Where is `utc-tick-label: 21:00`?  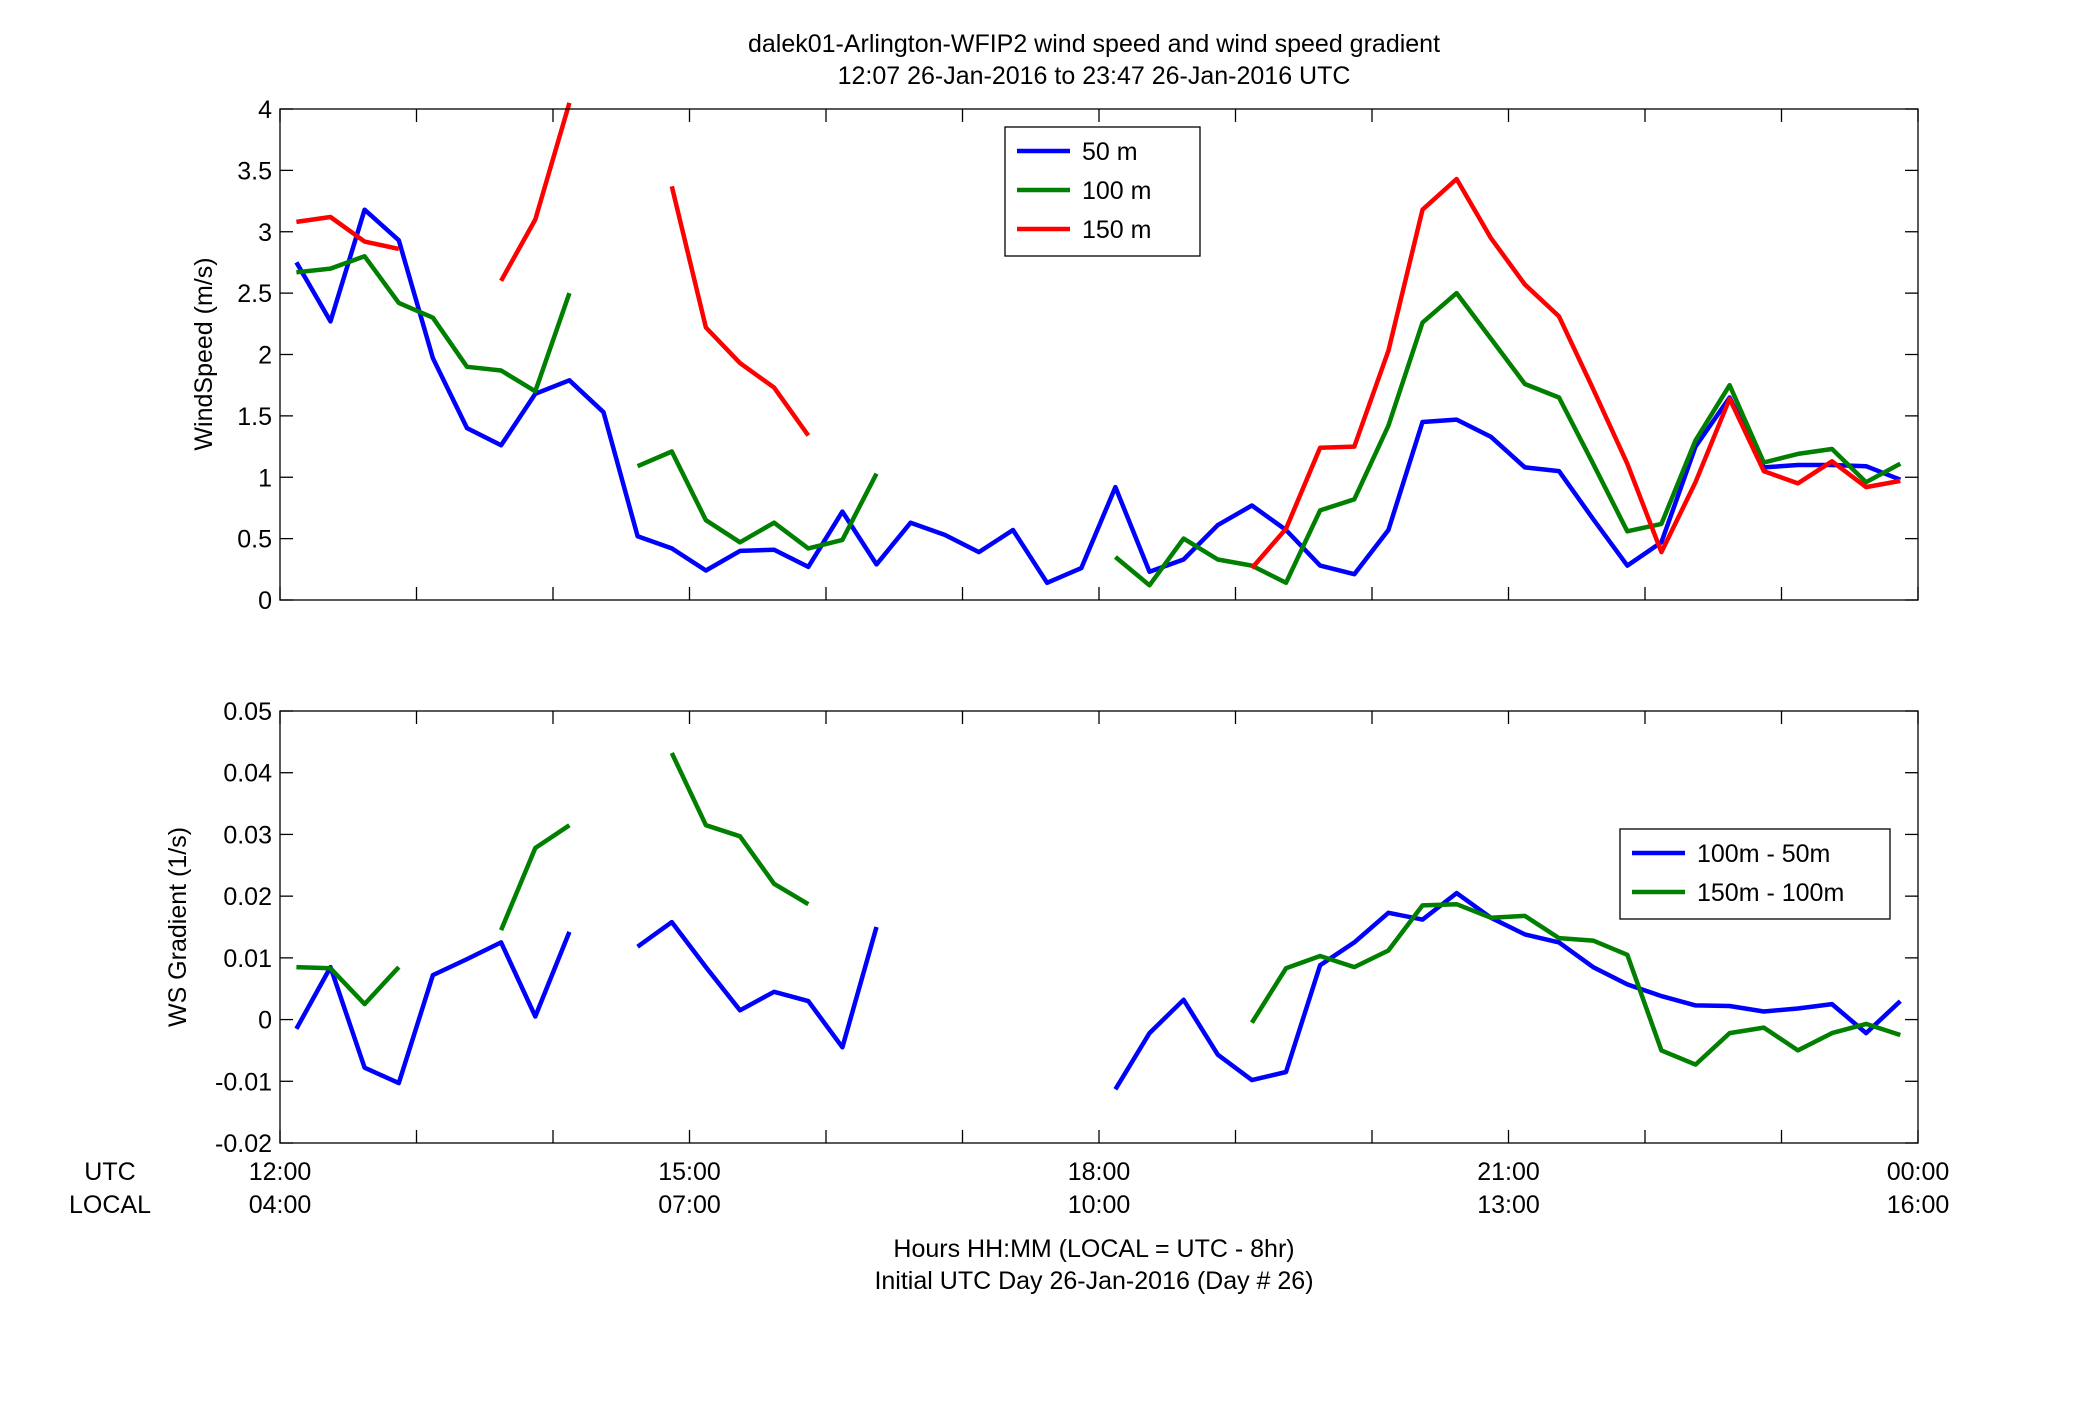
utc-tick-label: 21:00 is located at coordinates (1508, 1172).